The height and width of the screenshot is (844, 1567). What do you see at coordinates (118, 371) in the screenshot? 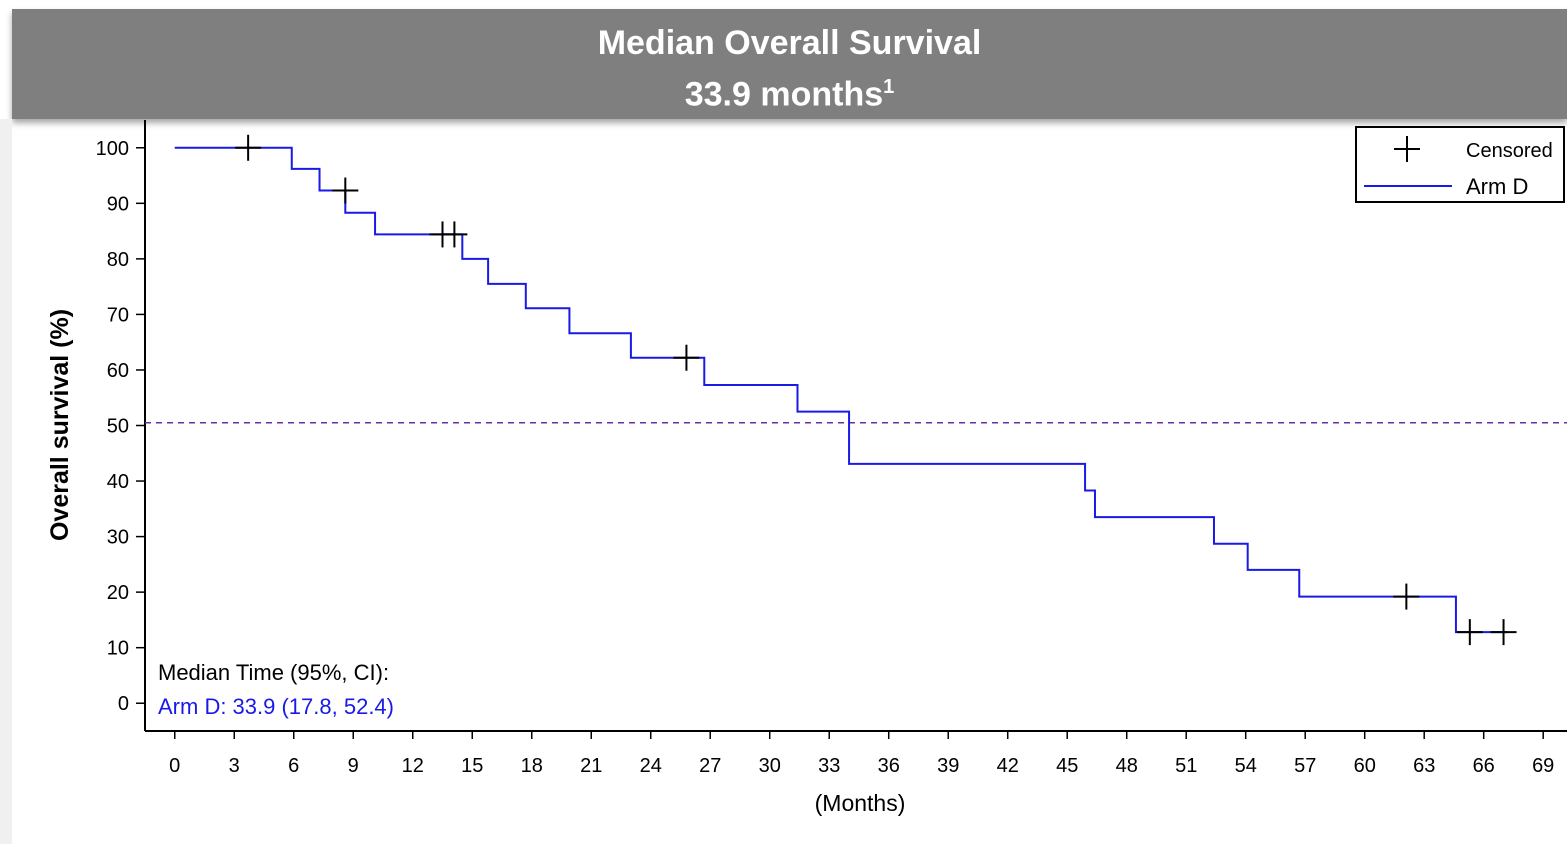
I see `y-tick-label: 60` at bounding box center [118, 371].